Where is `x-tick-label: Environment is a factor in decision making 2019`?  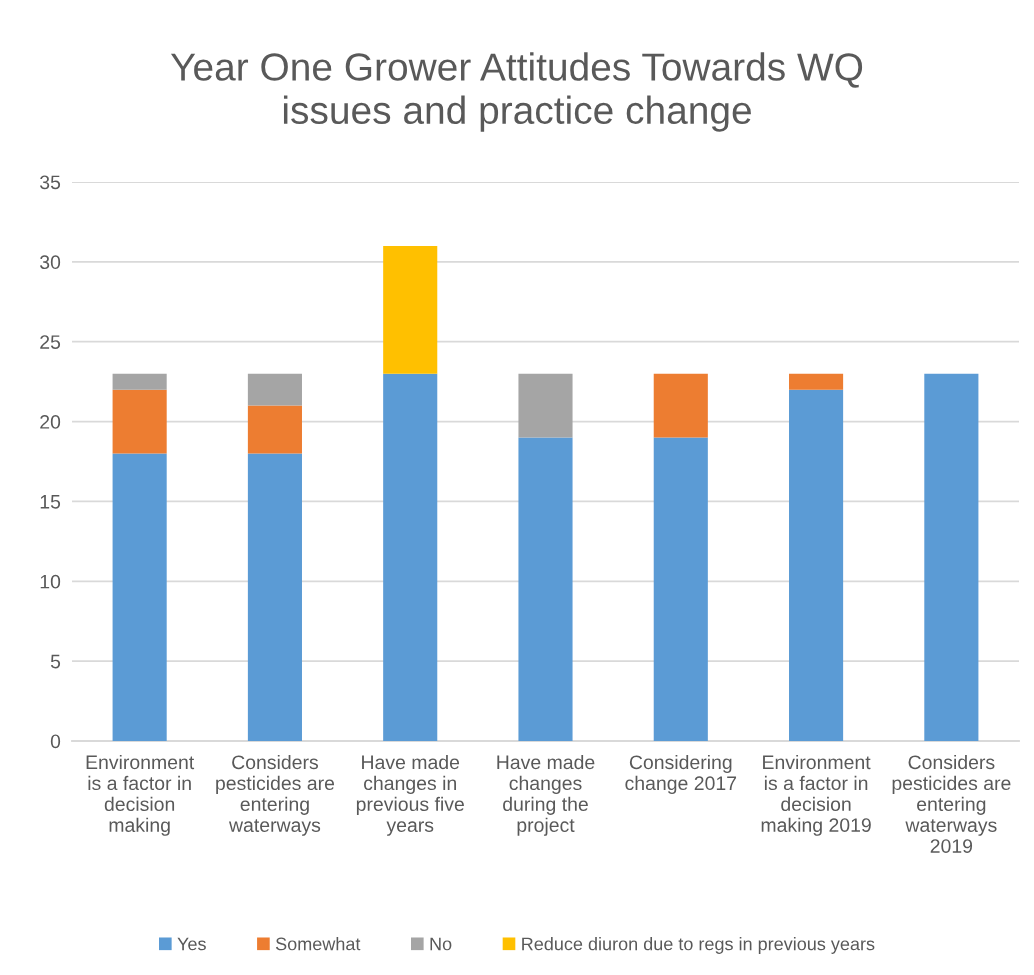
x-tick-label: Environment is a factor in decision making 2019 is located at coordinates (816, 795).